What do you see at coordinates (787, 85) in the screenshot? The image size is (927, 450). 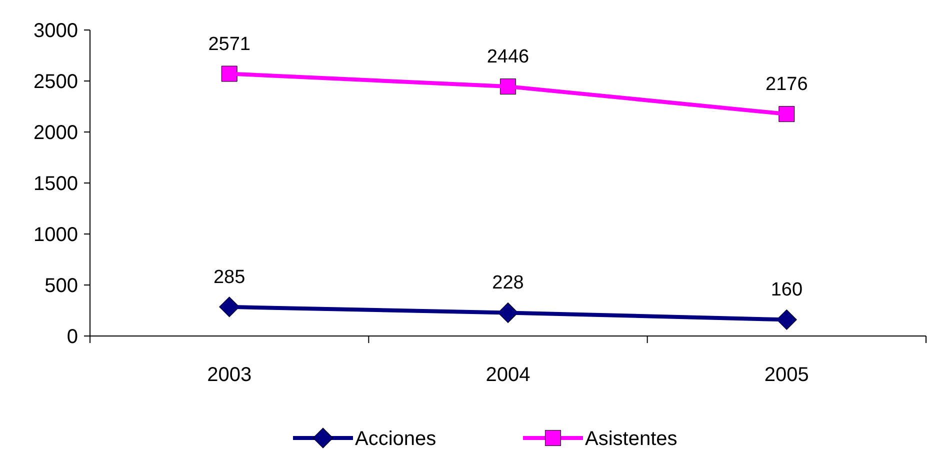 I see `data-label: 2176` at bounding box center [787, 85].